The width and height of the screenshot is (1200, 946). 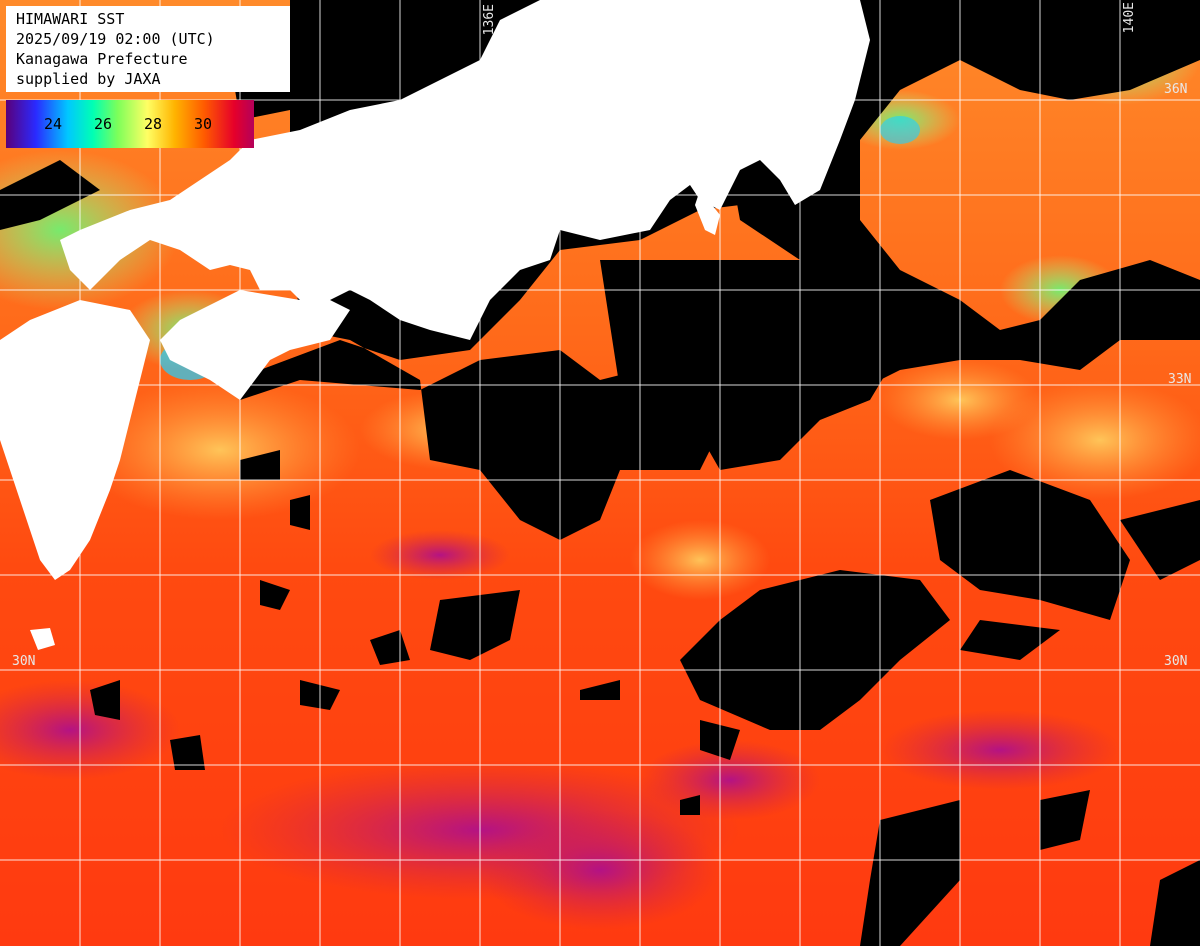 What do you see at coordinates (203, 124) in the screenshot?
I see `legend-tick-30: 30` at bounding box center [203, 124].